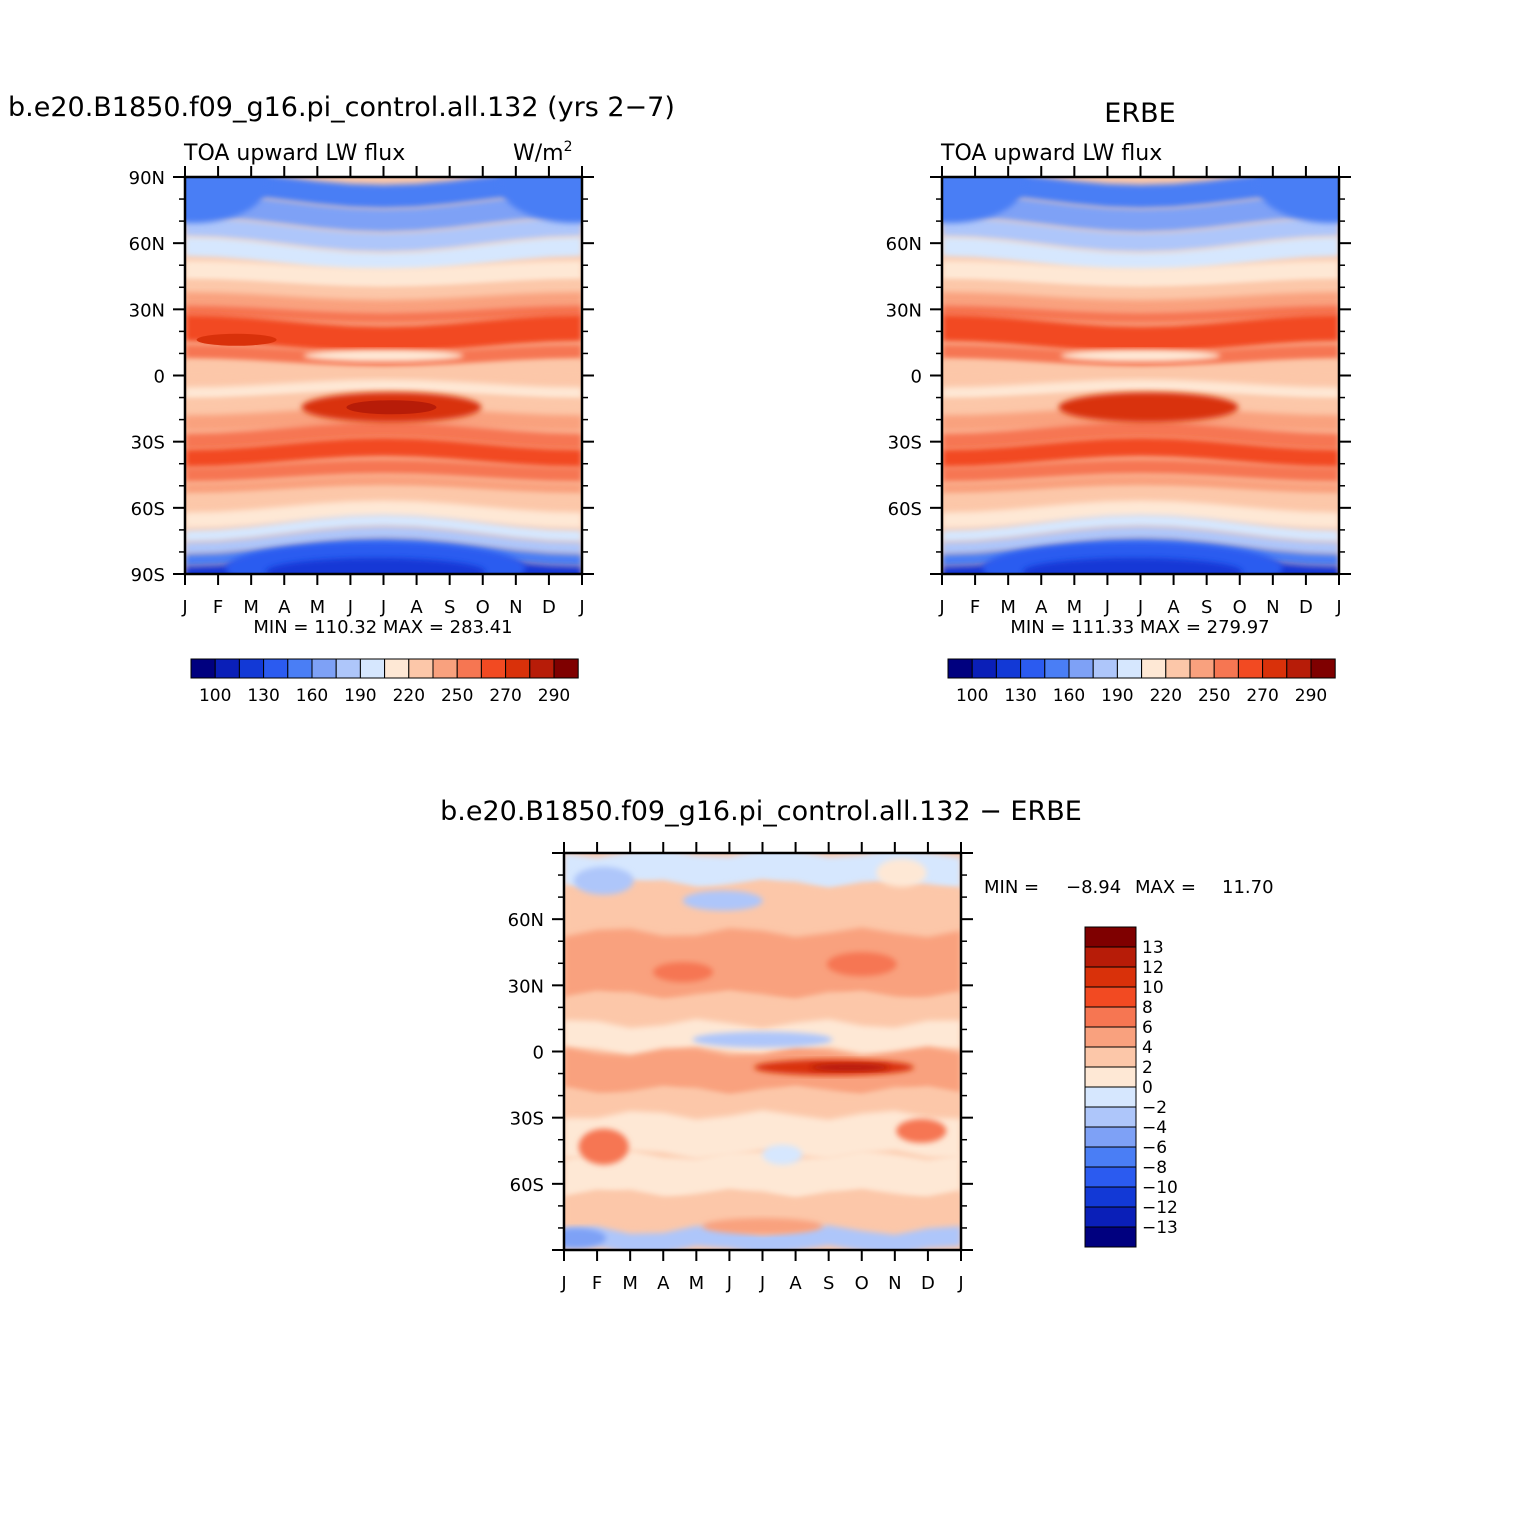 The width and height of the screenshot is (1524, 1524). Describe the element at coordinates (1154, 1108) in the screenshot. I see `colorbar-label: −2` at that location.